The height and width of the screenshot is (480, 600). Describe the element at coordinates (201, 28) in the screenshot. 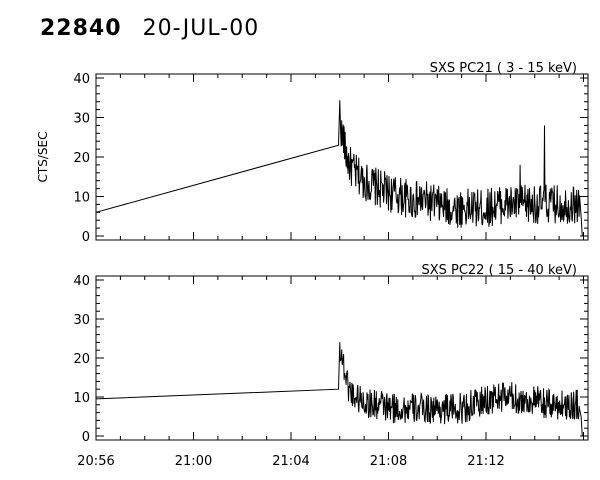

I see `observation-date: 20-JUL-00` at that location.